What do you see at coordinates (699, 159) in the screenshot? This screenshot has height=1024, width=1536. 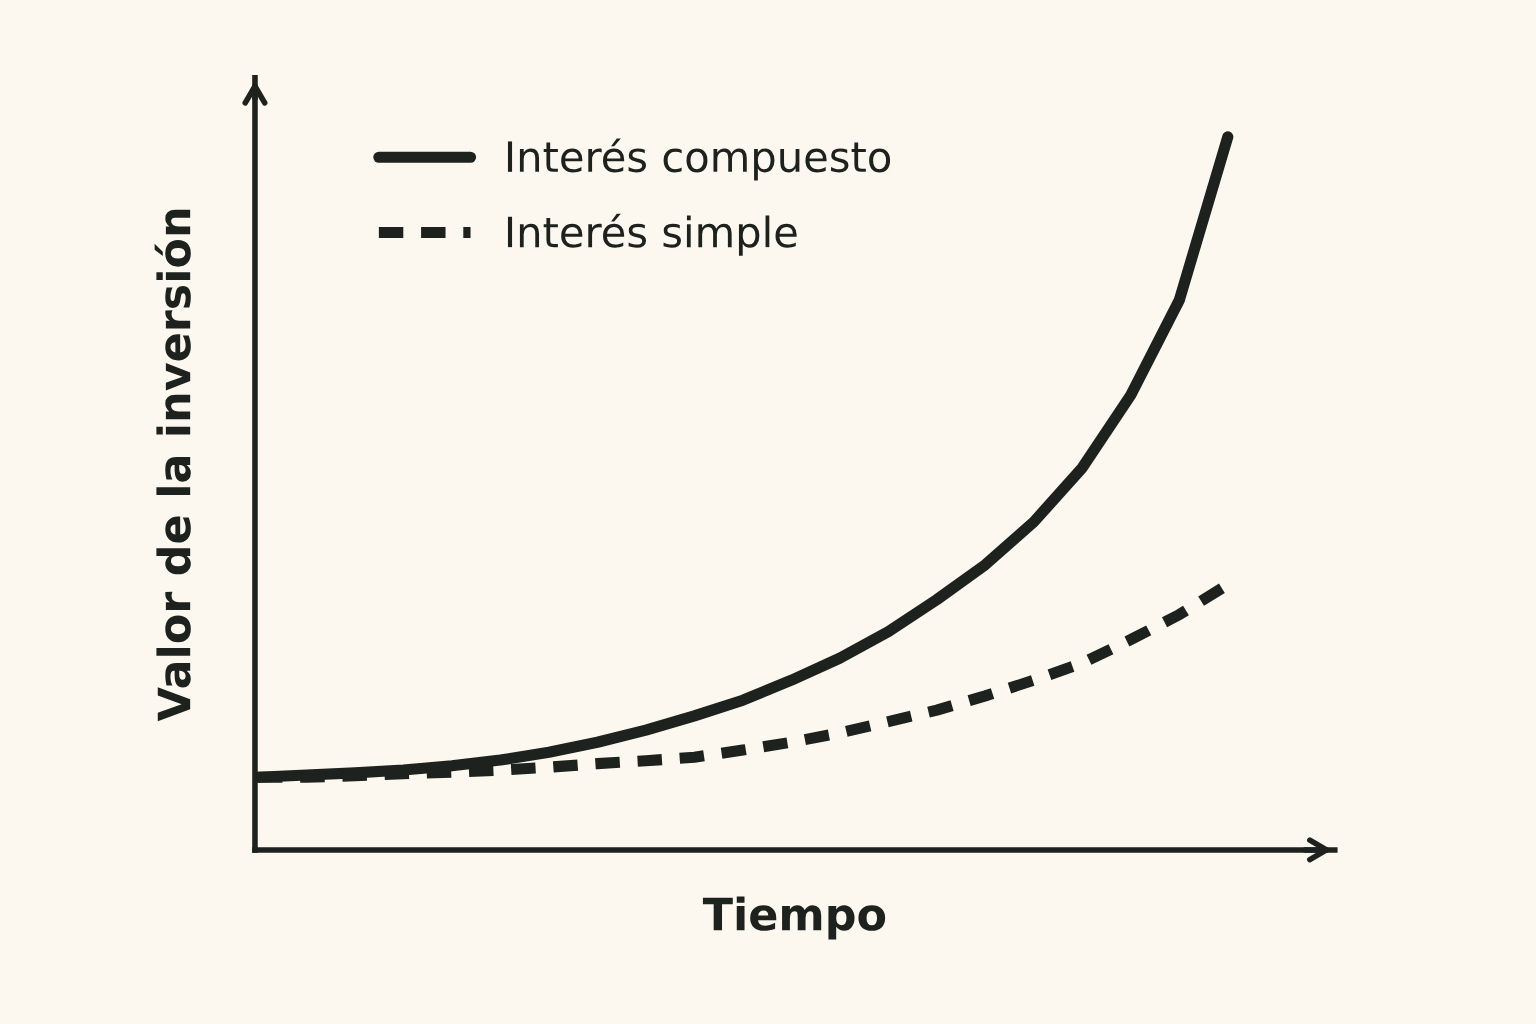 I see `legend-label: Interés compuesto` at bounding box center [699, 159].